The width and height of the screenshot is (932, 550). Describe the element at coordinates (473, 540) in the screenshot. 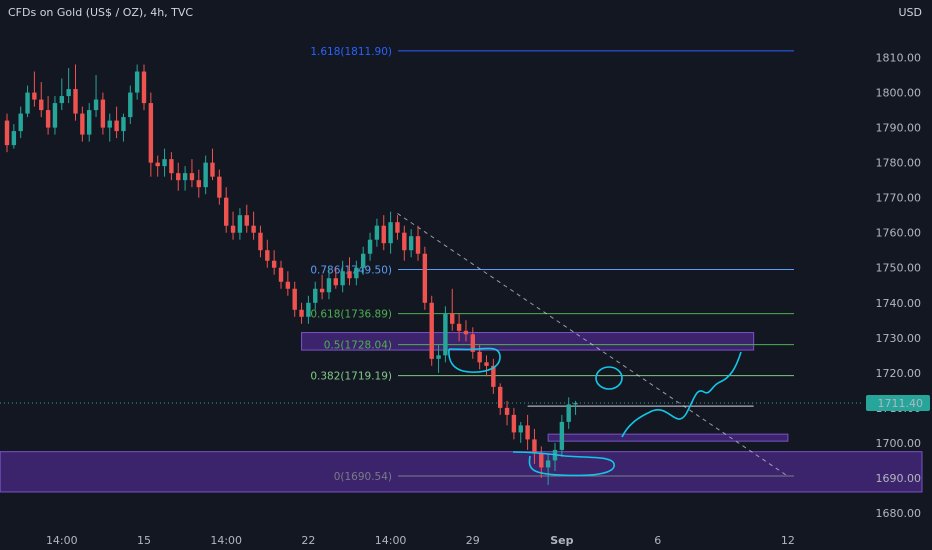

I see `x-tick-label: 29` at that location.